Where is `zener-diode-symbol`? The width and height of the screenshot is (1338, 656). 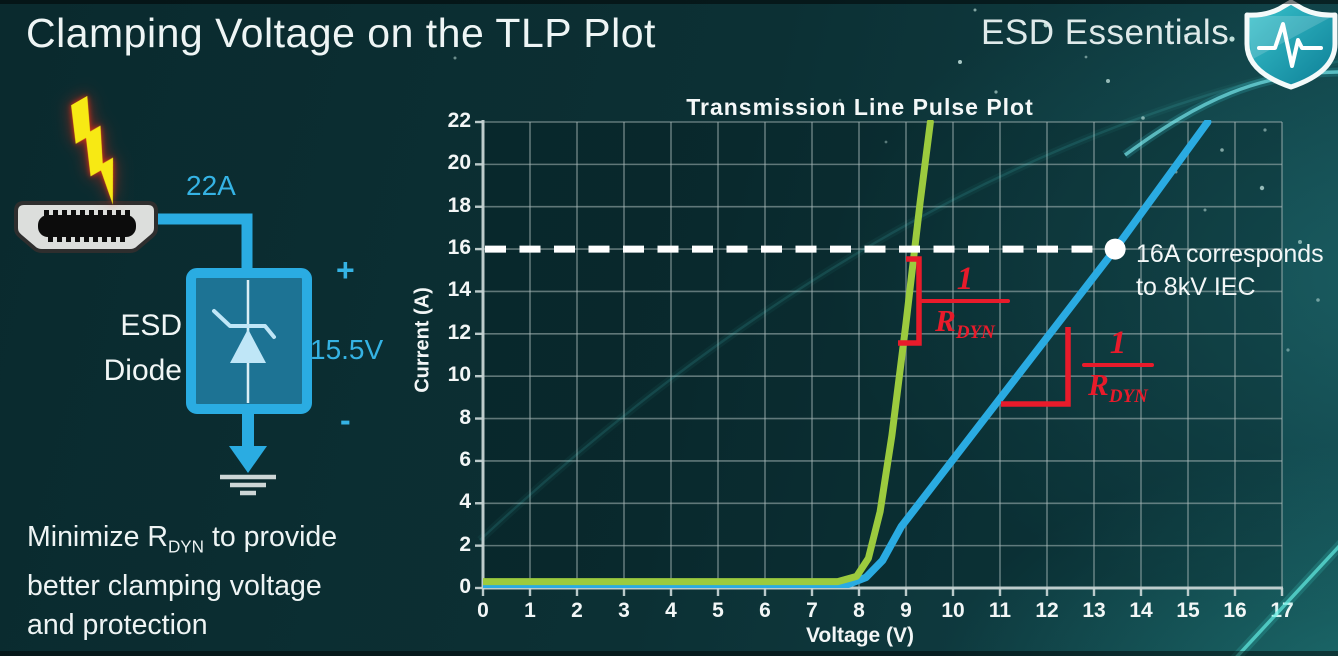
zener-diode-symbol is located at coordinates (244, 336).